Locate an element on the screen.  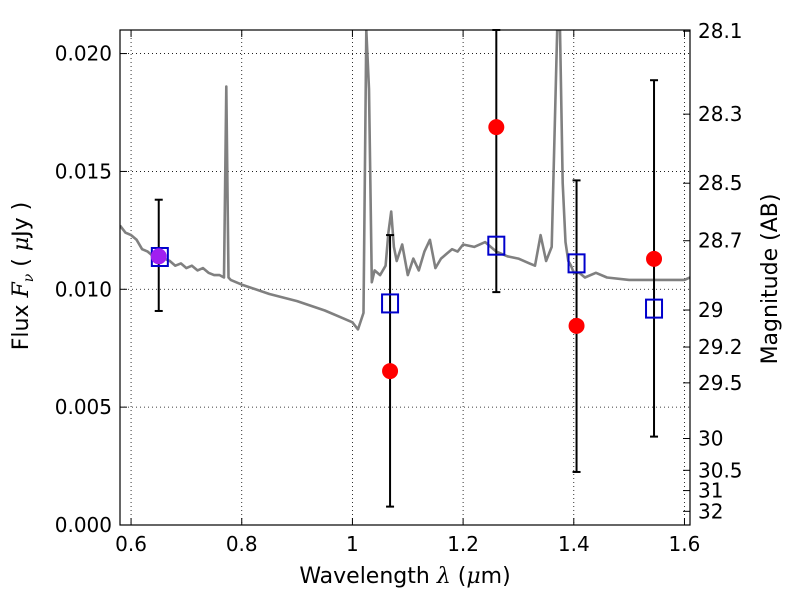
right-axis-label: Magnitude (AB) is located at coordinates (770, 279).